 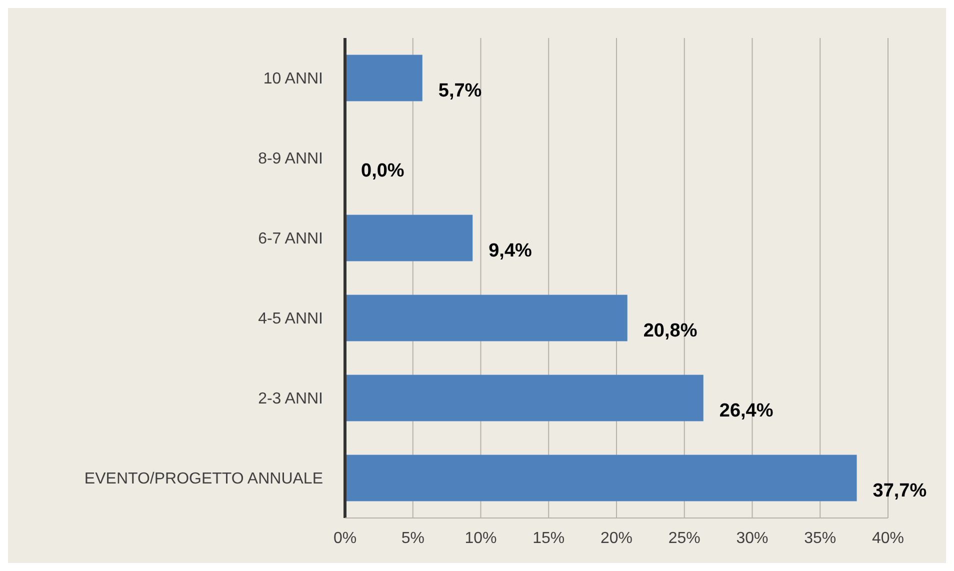 What do you see at coordinates (345, 538) in the screenshot?
I see `x-tick-label: 0%` at bounding box center [345, 538].